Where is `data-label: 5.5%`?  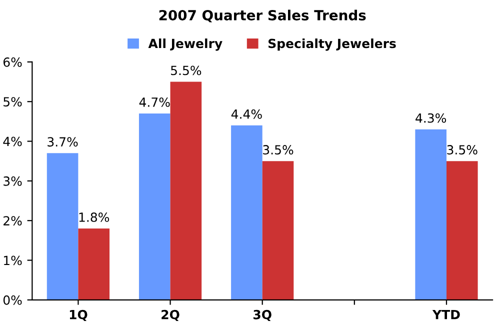 data-label: 5.5% is located at coordinates (186, 71).